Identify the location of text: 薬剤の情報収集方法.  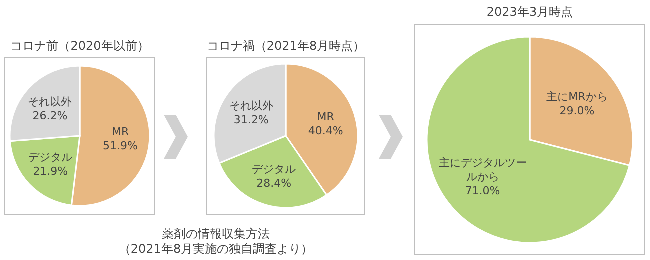
(216, 234).